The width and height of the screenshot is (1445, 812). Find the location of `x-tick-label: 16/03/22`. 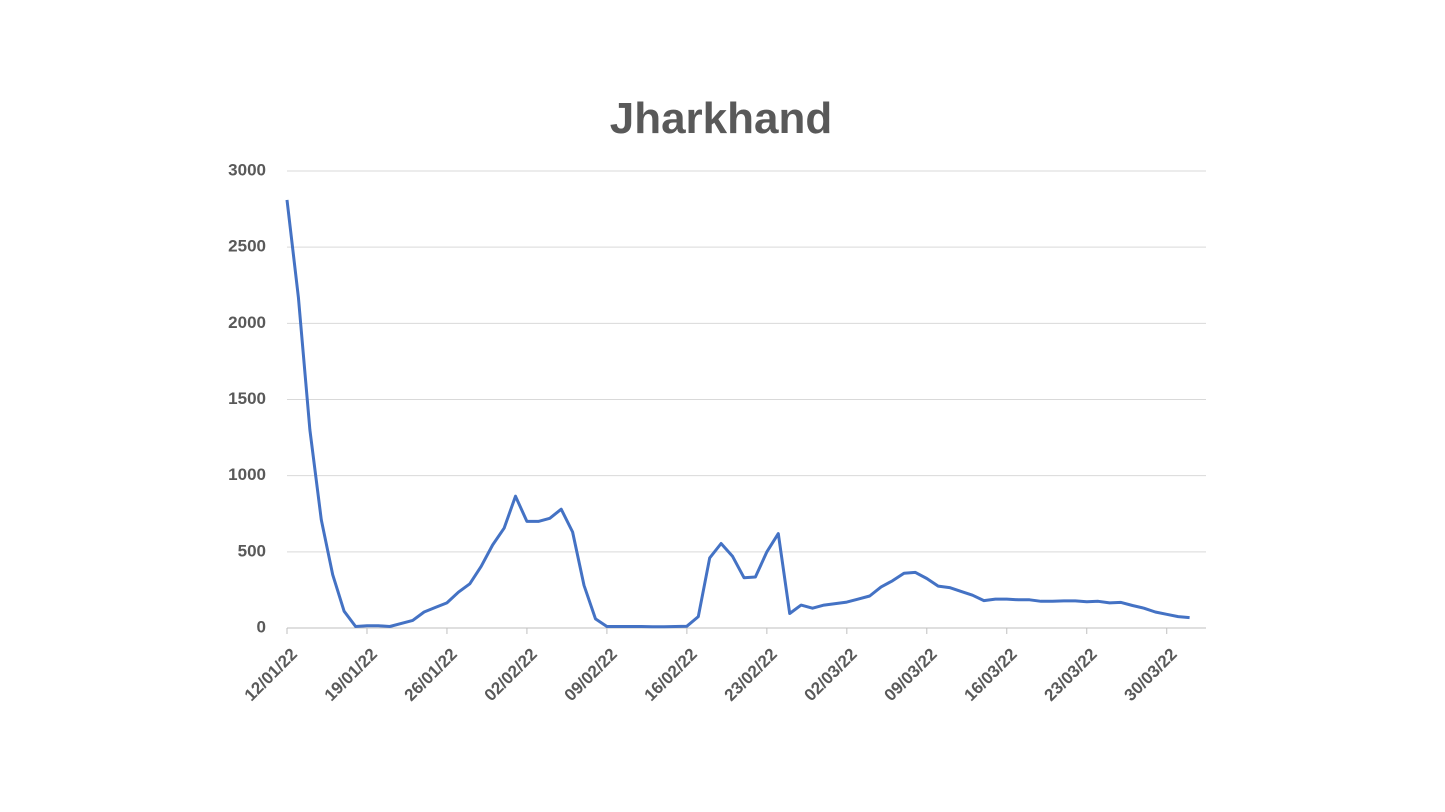

x-tick-label: 16/03/22 is located at coordinates (991, 675).